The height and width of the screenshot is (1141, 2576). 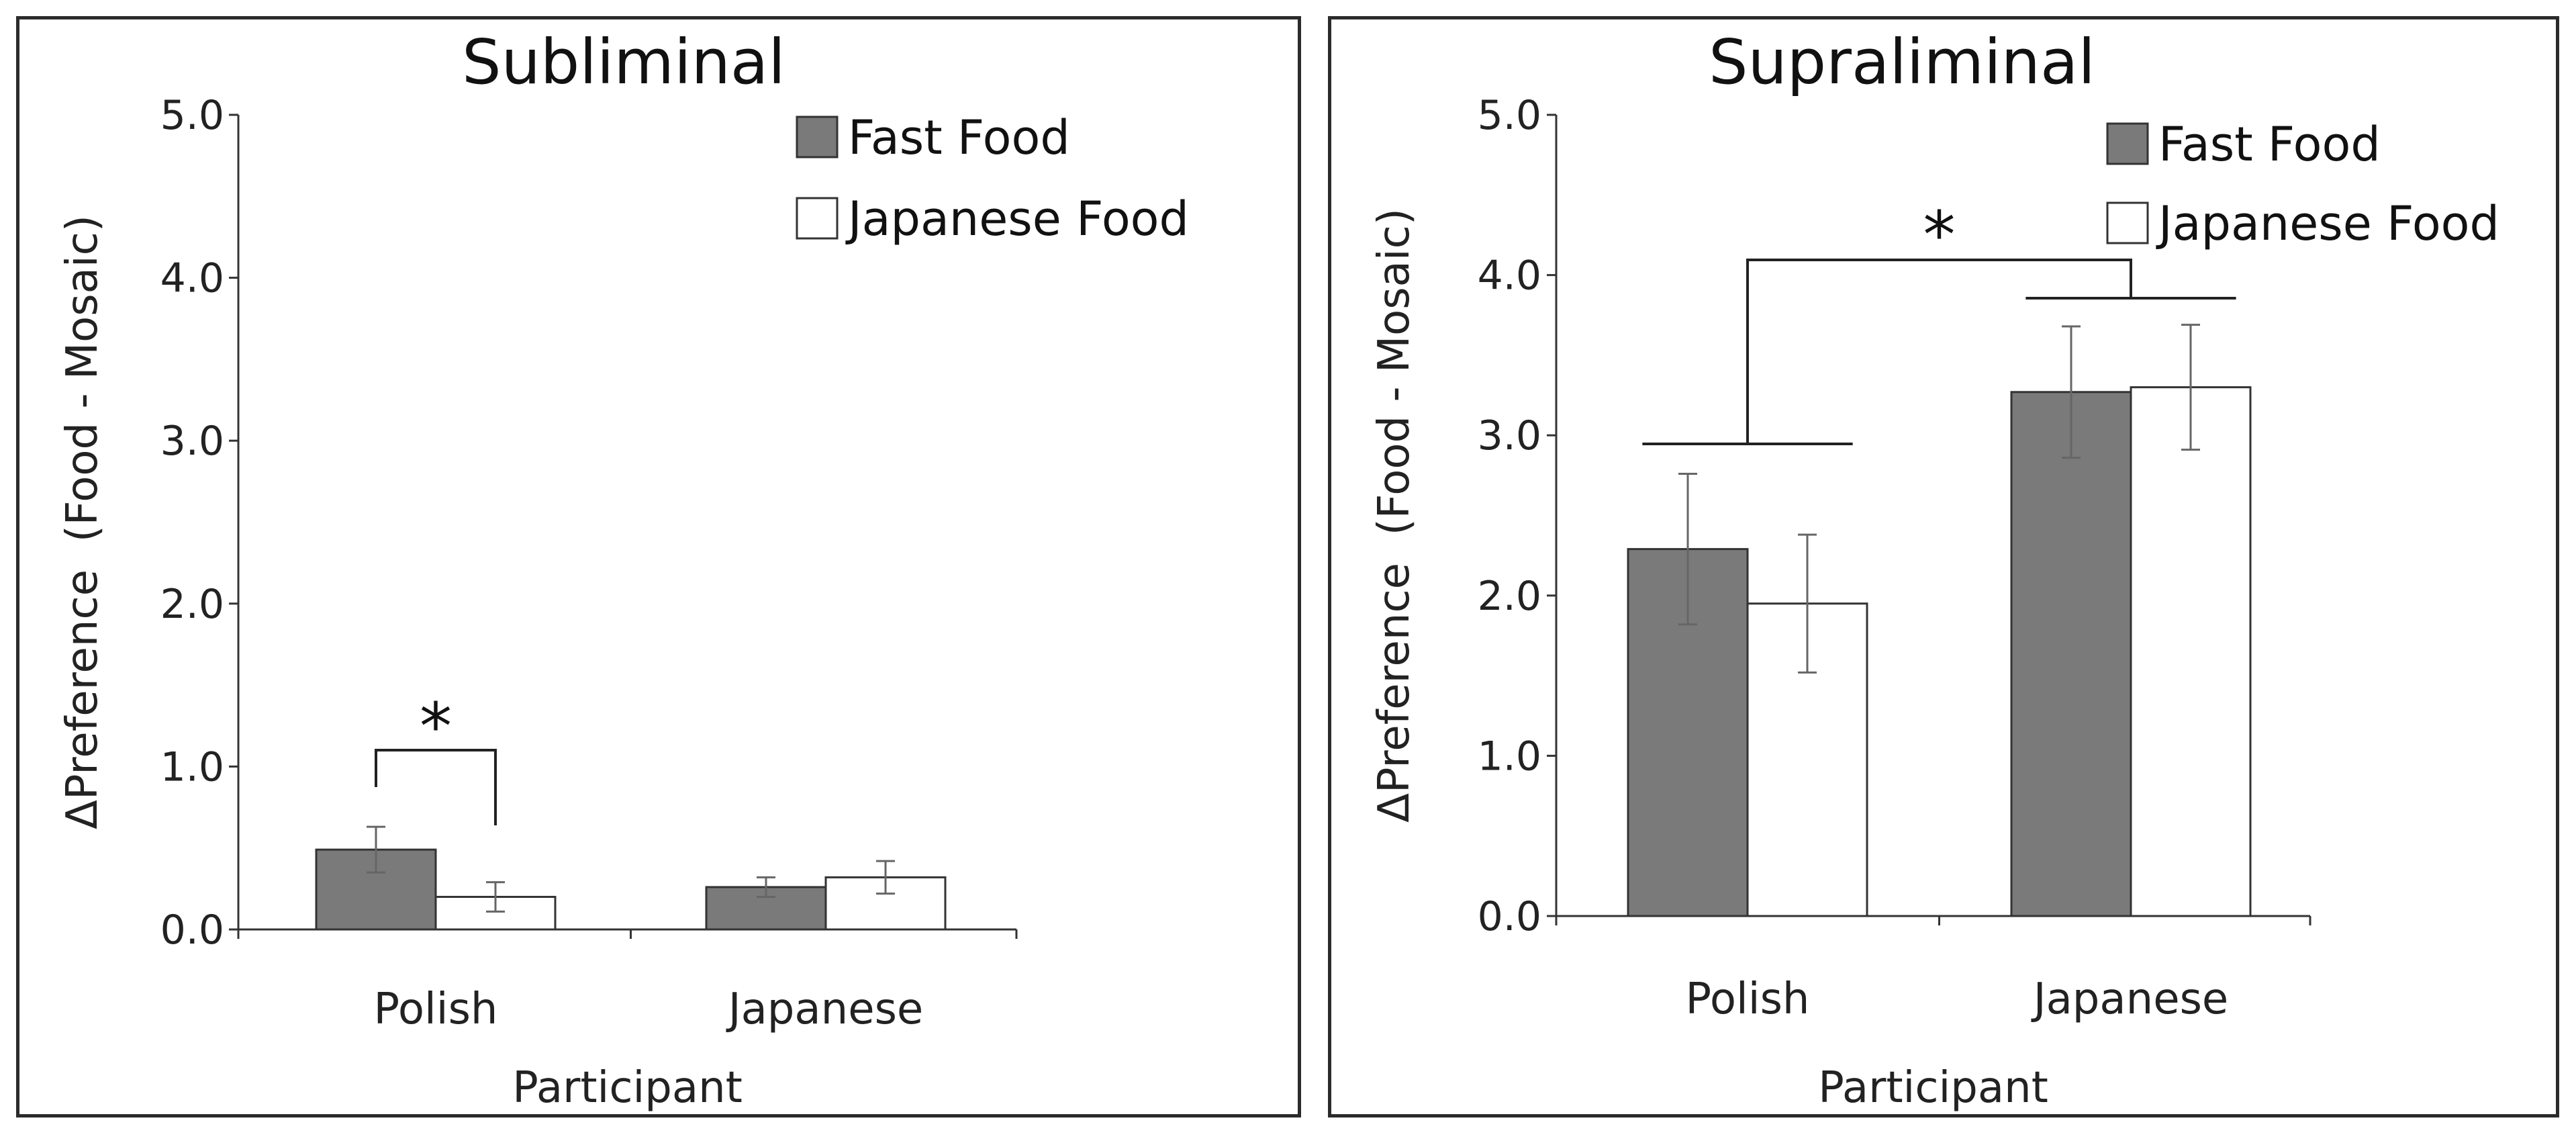 I want to click on chart-title: Subliminal, so click(x=623, y=62).